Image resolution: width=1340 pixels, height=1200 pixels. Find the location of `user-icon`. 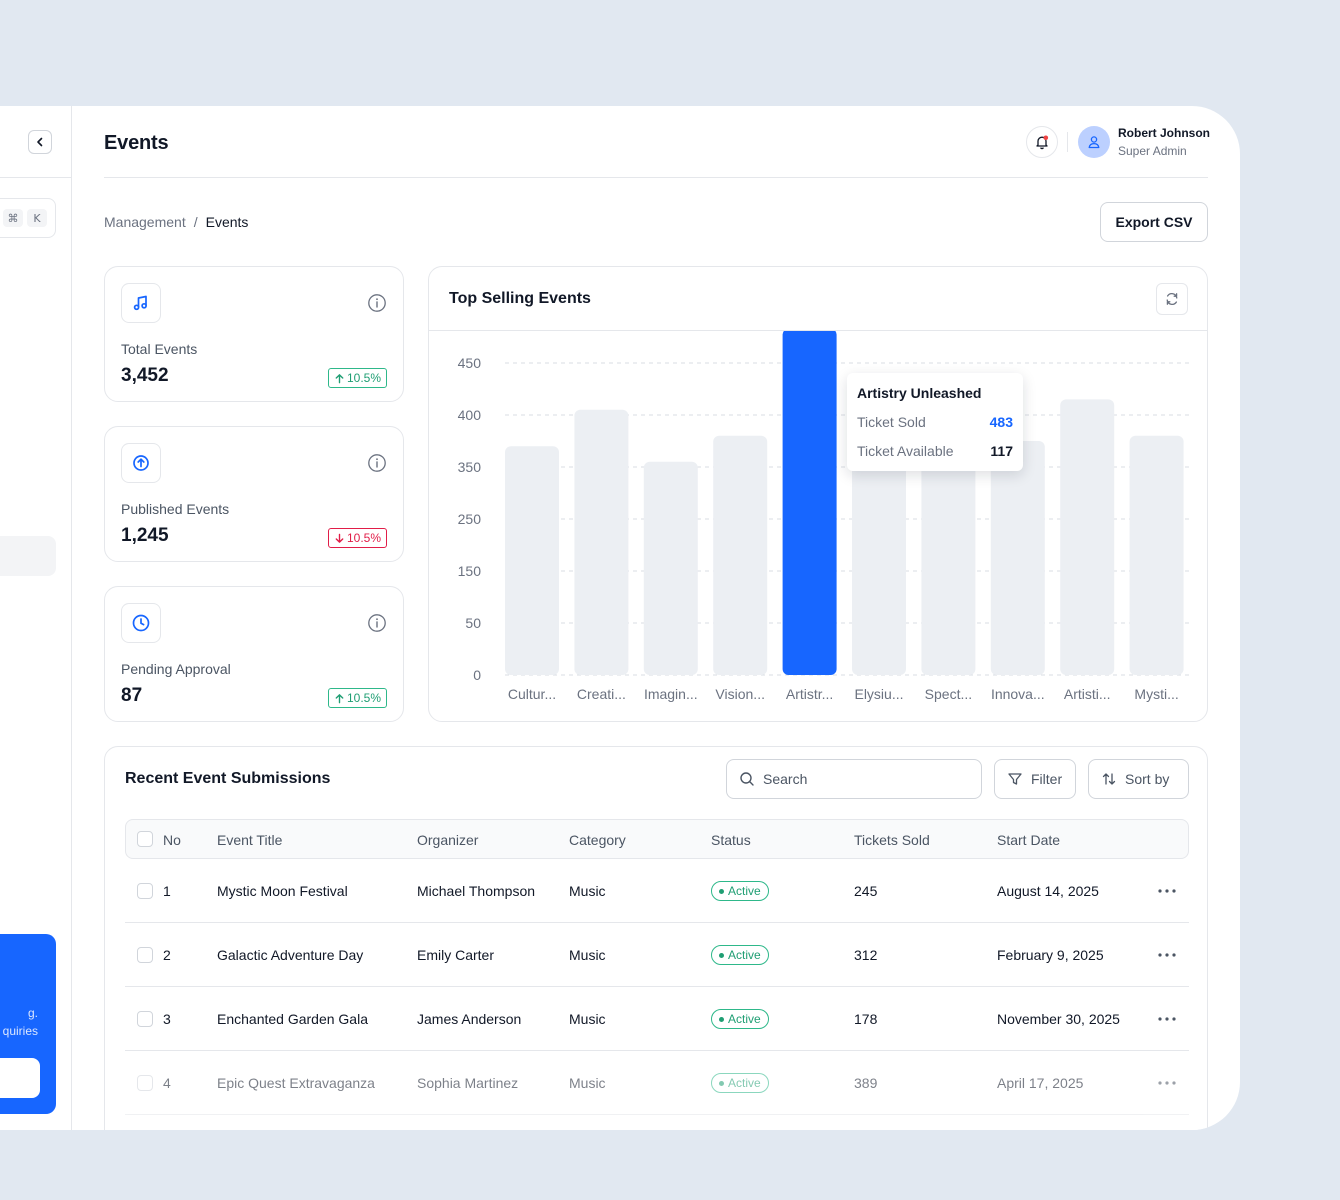

user-icon is located at coordinates (1094, 142).